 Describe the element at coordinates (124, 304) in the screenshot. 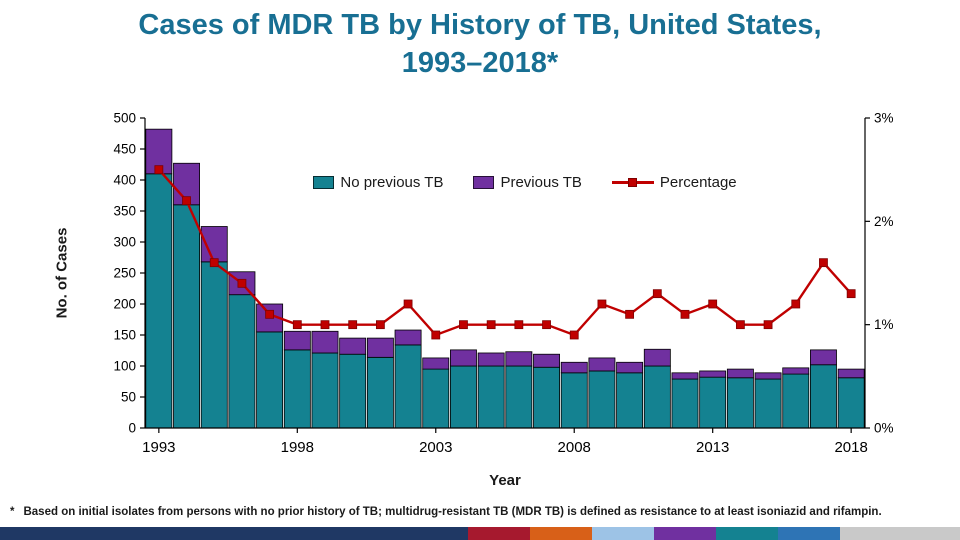

I see `svg-text: 200` at that location.